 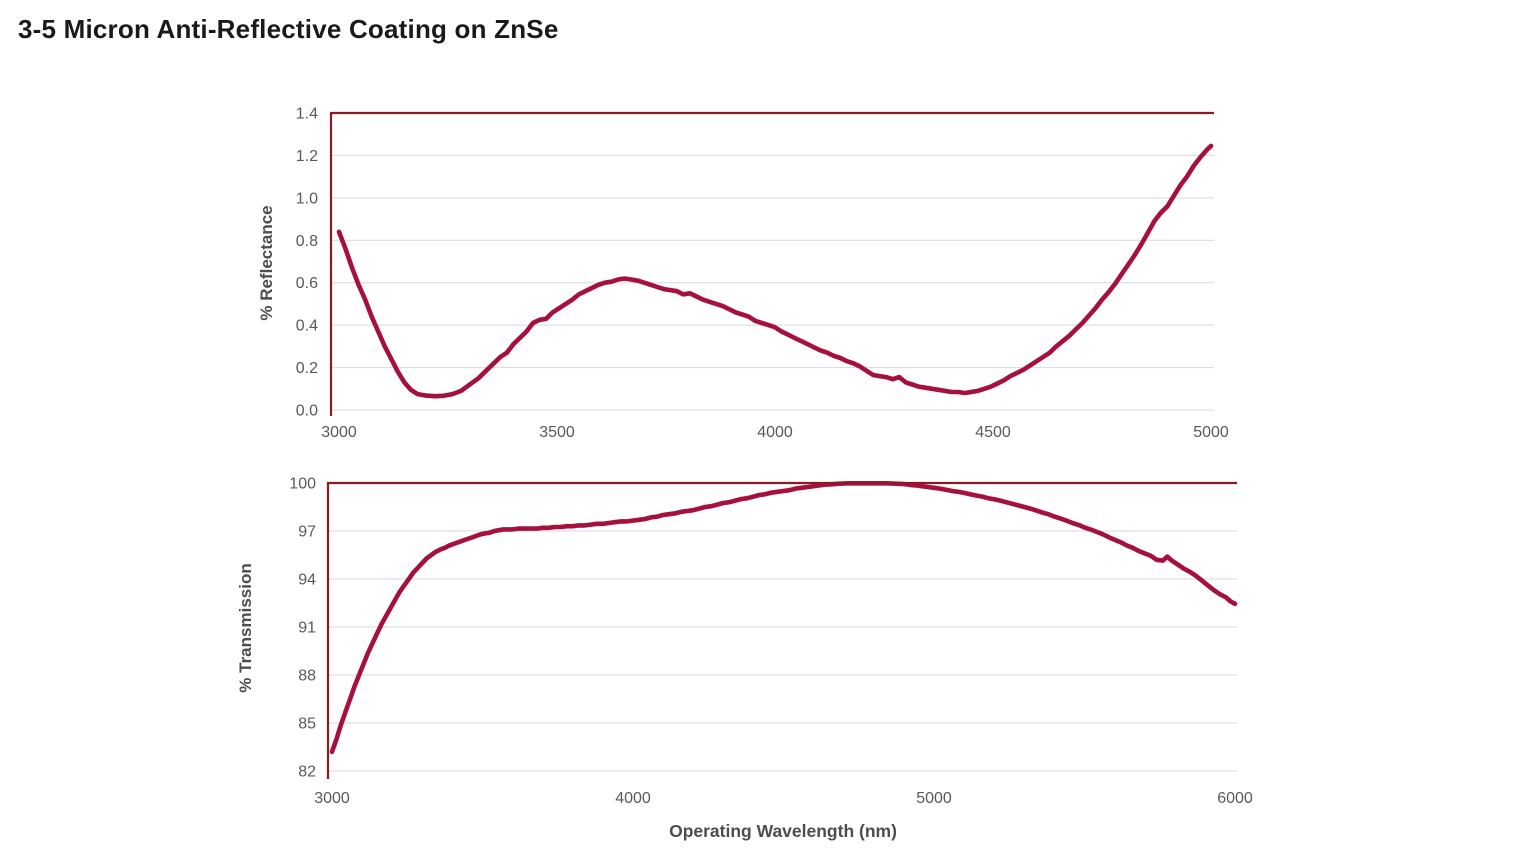 I want to click on y-tick-label: 85, so click(x=307, y=724).